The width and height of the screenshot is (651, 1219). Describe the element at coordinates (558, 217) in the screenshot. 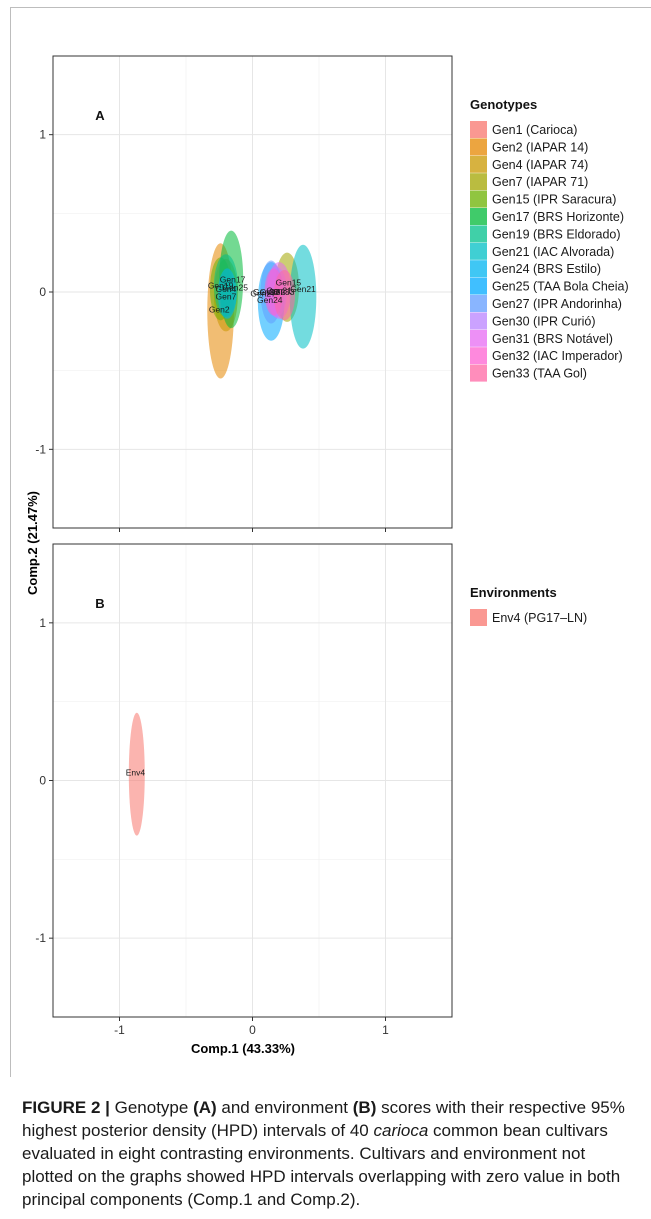

I see `legend-label: Gen17 (BRS Horizonte)` at that location.